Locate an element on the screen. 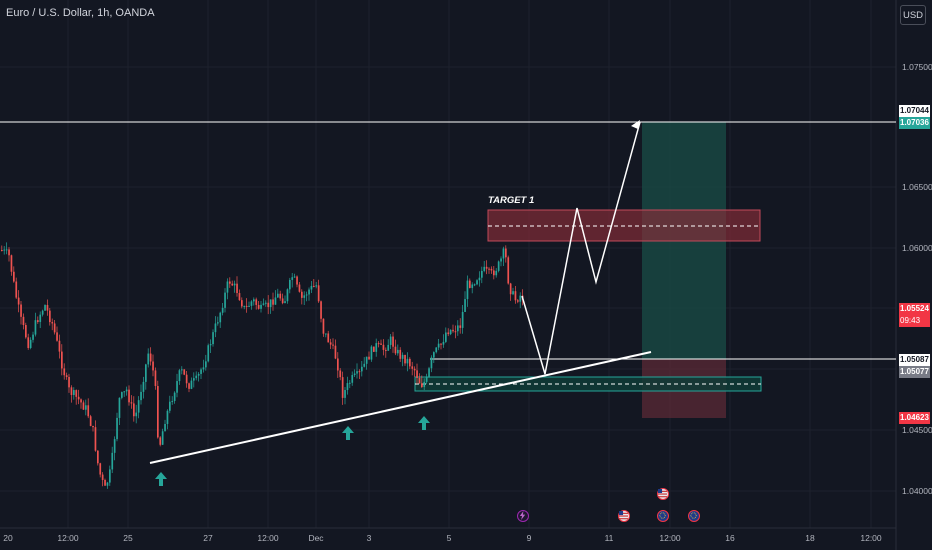 Image resolution: width=932 pixels, height=550 pixels. price-tick: 1.04000 is located at coordinates (917, 491).